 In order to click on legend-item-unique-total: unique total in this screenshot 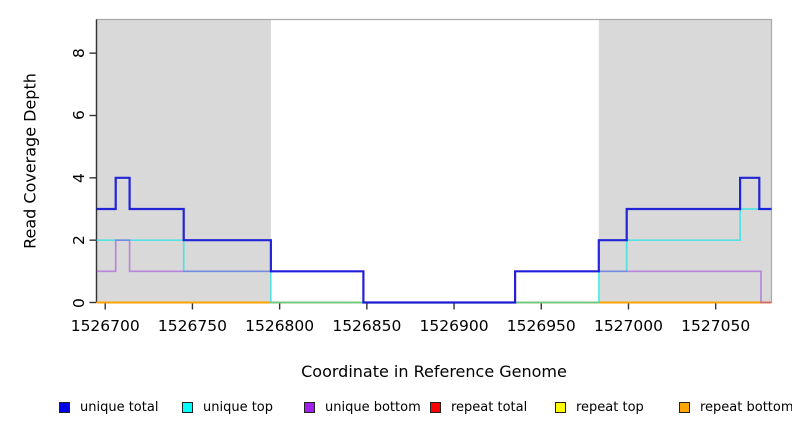, I will do `click(108, 407)`.